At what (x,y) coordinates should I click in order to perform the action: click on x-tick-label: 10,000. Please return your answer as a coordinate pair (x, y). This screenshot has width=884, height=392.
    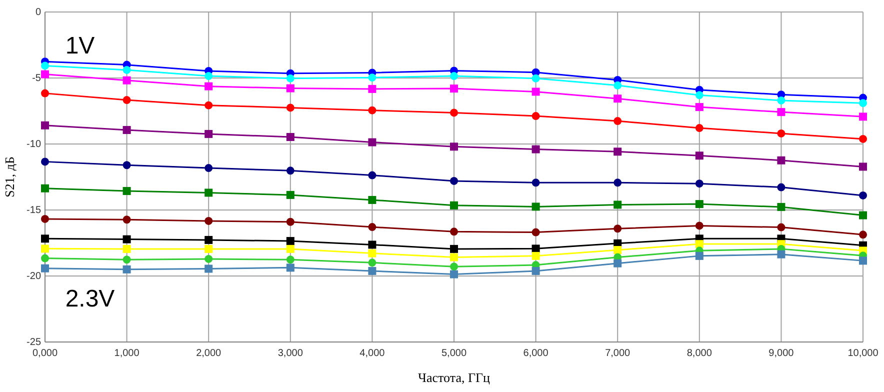
    Looking at the image, I should click on (863, 353).